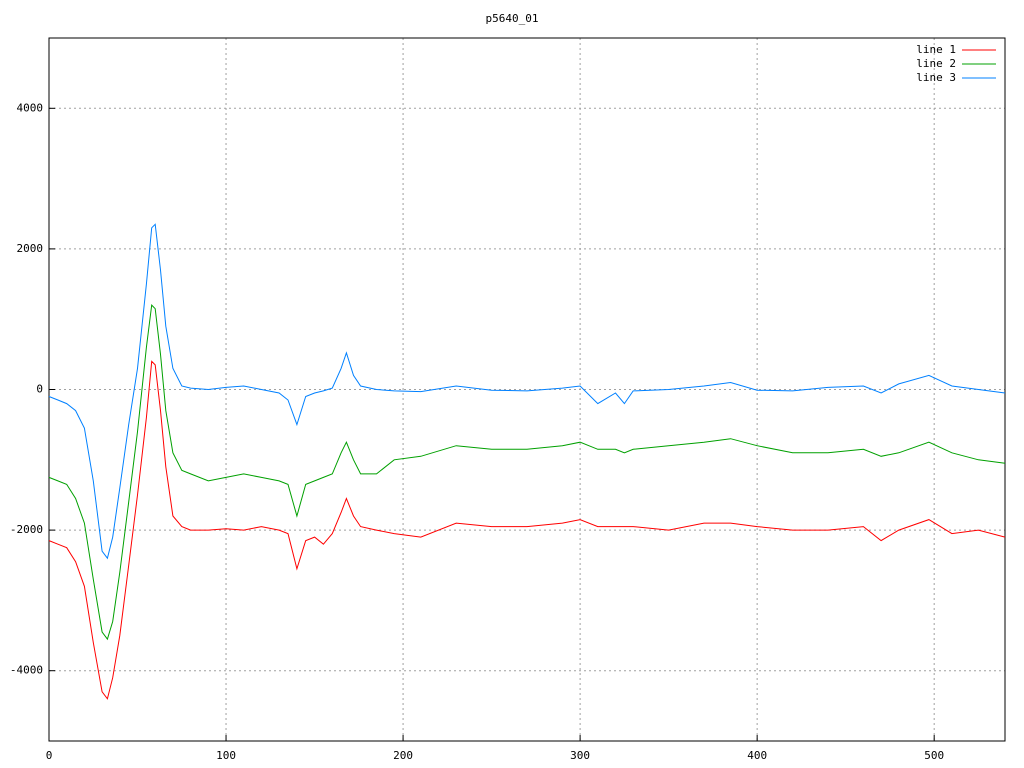  Describe the element at coordinates (226, 755) in the screenshot. I see `x-tick-label: 100` at that location.